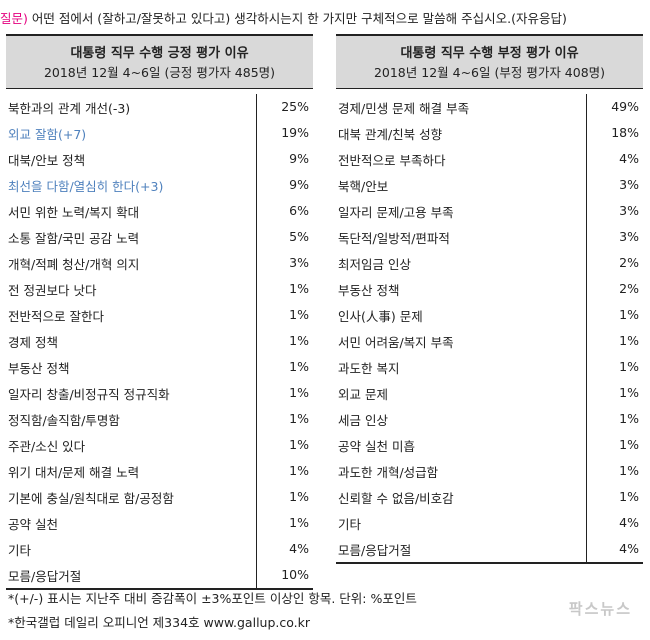 The image size is (650, 640). Describe the element at coordinates (52, 290) in the screenshot. I see `positive-row-label: 전 정권보다 낫다` at that location.